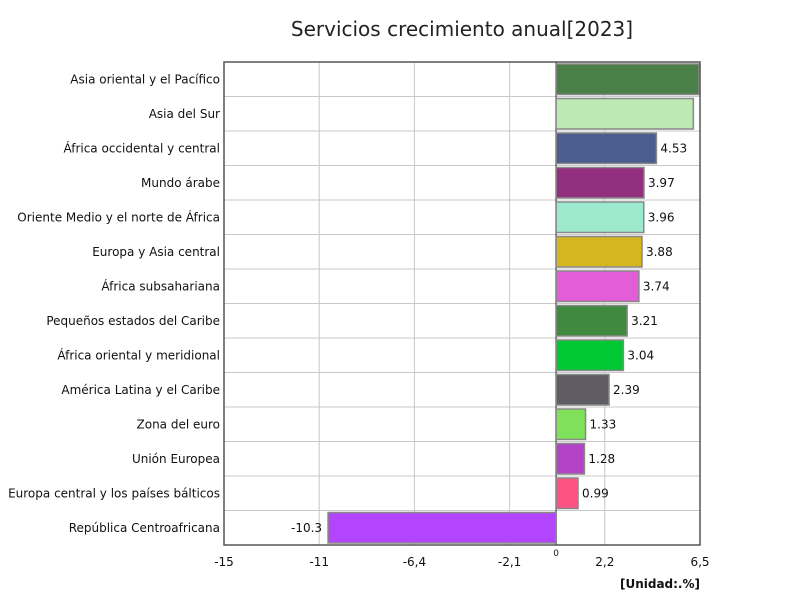 This screenshot has width=800, height=600. I want to click on chart-title: Servicios crecimiento anual[2023], so click(462, 29).